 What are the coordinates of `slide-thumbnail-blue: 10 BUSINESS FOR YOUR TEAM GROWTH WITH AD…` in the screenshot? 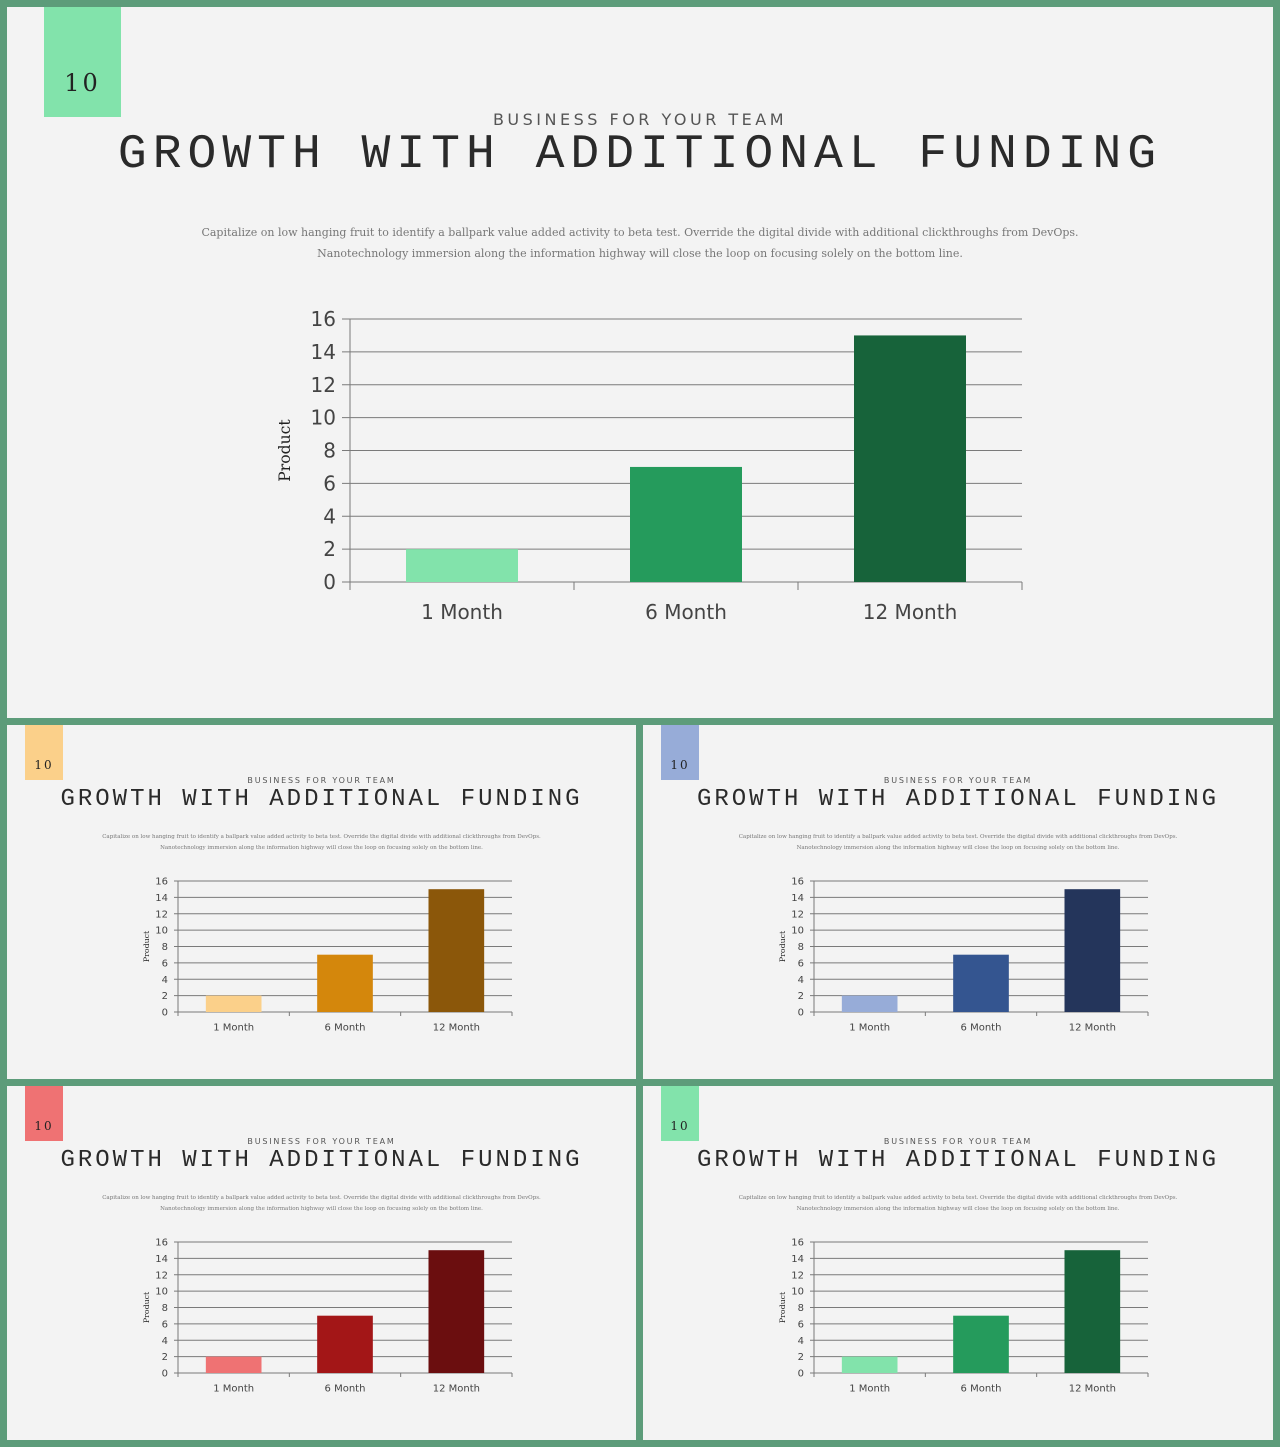 It's located at (958, 902).